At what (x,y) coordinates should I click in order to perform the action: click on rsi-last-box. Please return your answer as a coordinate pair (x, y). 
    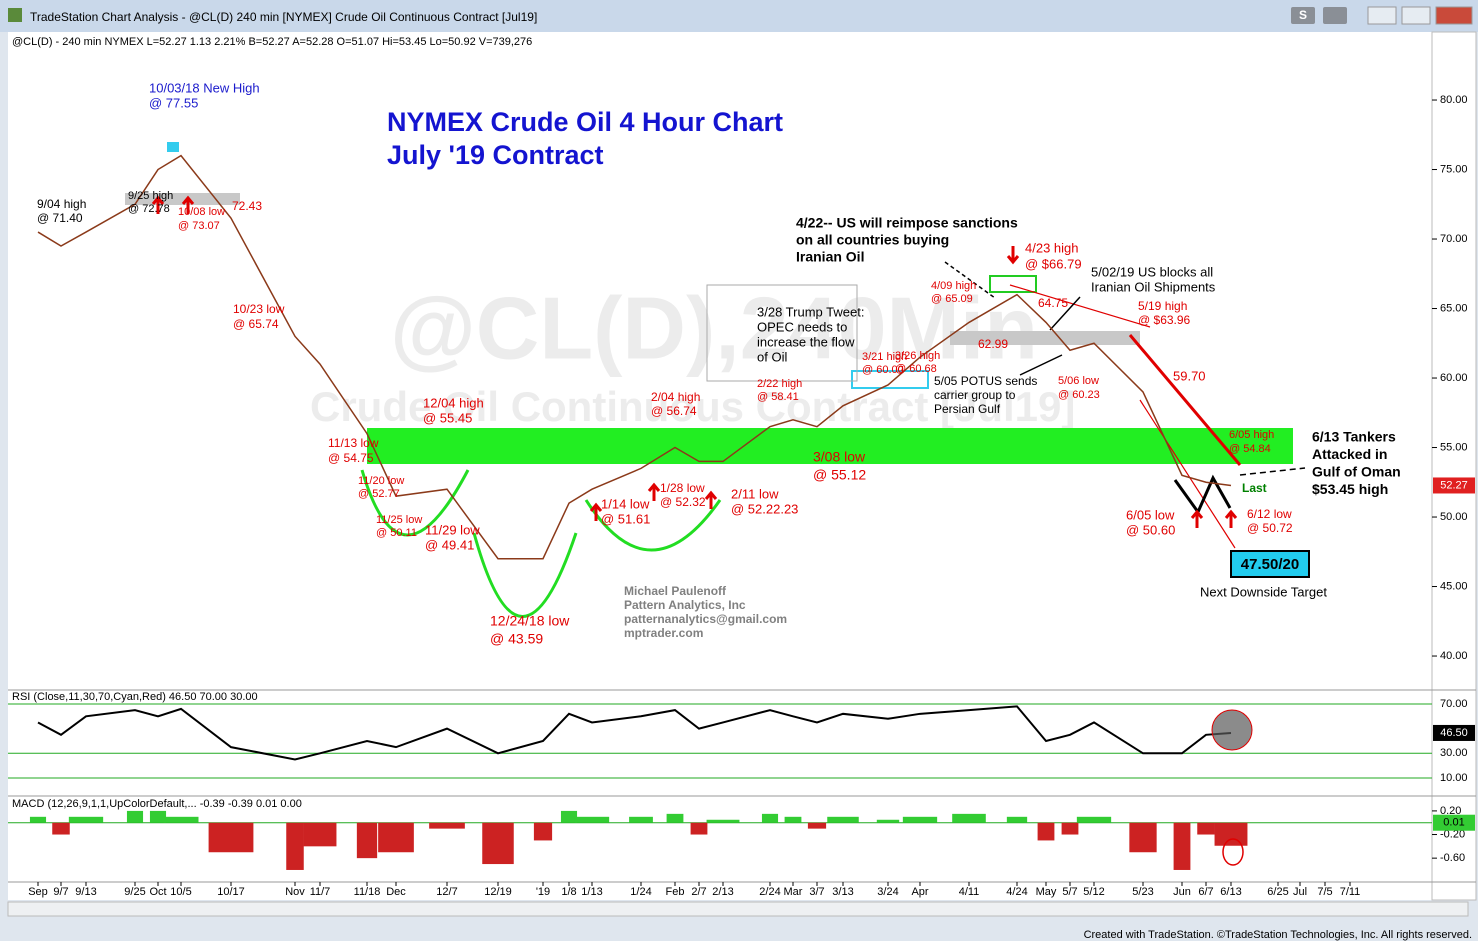
    Looking at the image, I should click on (1454, 732).